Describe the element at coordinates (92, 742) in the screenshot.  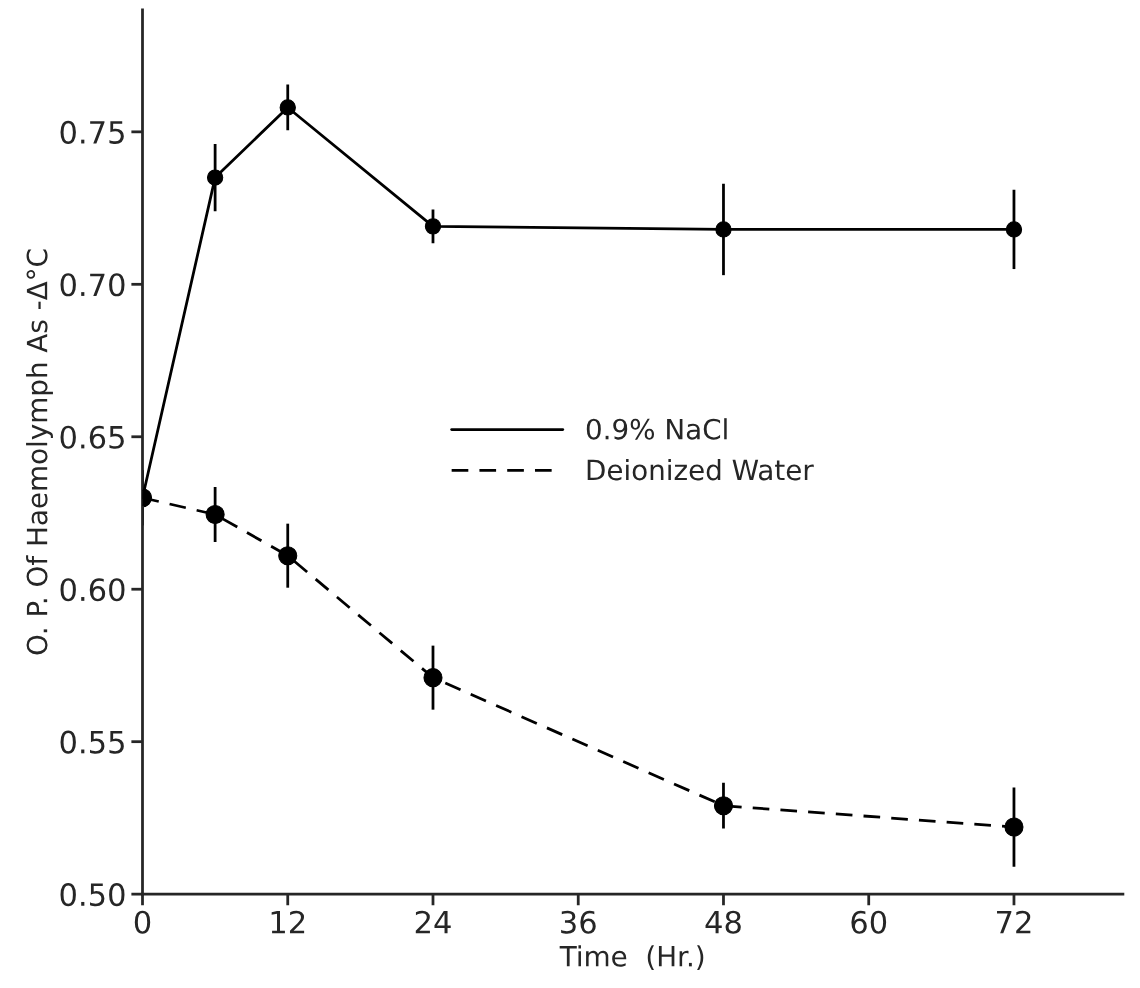
I see `y-tick-label: 0.55` at that location.